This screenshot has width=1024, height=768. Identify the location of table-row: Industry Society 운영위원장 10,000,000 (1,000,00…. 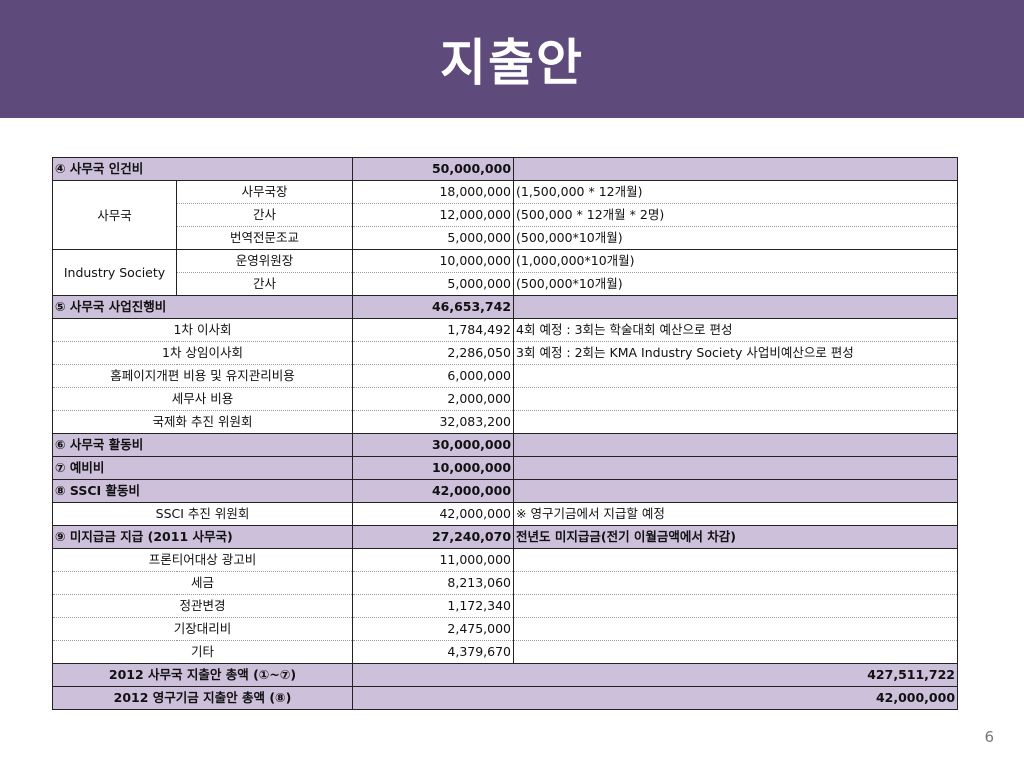
(505, 272).